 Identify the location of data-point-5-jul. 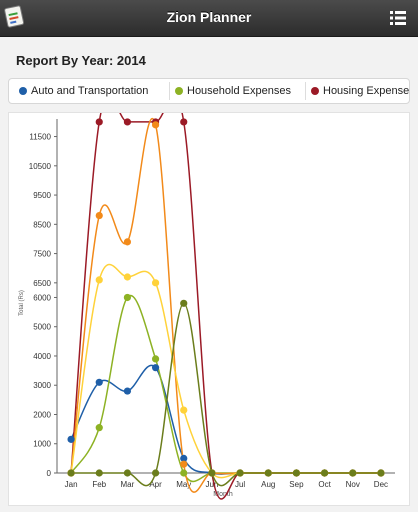
(240, 473).